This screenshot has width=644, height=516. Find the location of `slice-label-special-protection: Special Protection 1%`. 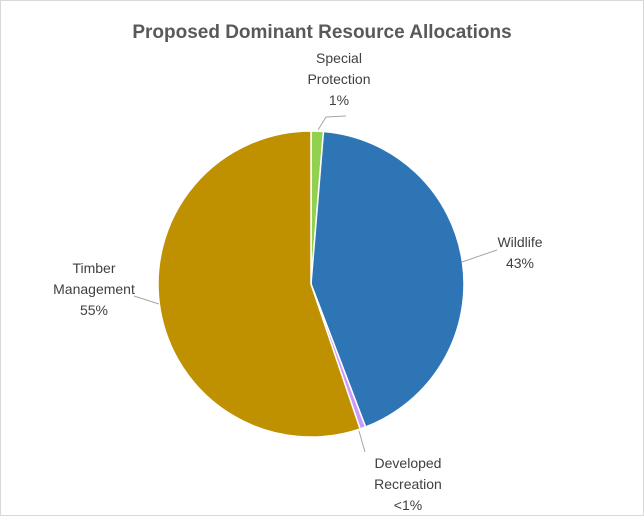

slice-label-special-protection: Special Protection 1% is located at coordinates (338, 79).